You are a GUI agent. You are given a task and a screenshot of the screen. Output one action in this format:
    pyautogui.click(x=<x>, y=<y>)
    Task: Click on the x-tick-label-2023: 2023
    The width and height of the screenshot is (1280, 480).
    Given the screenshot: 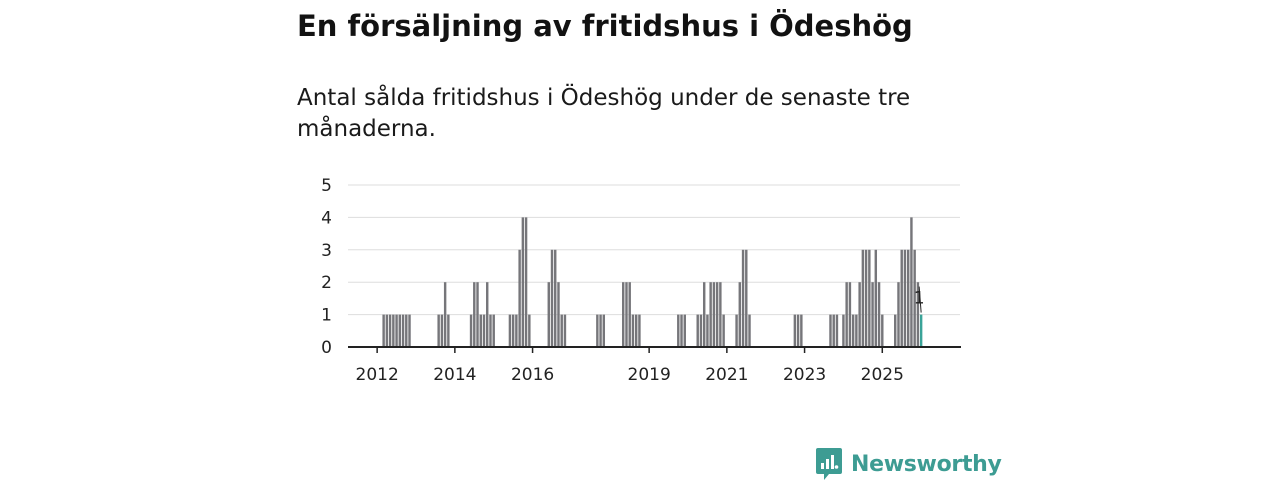 What is the action you would take?
    pyautogui.click(x=804, y=375)
    